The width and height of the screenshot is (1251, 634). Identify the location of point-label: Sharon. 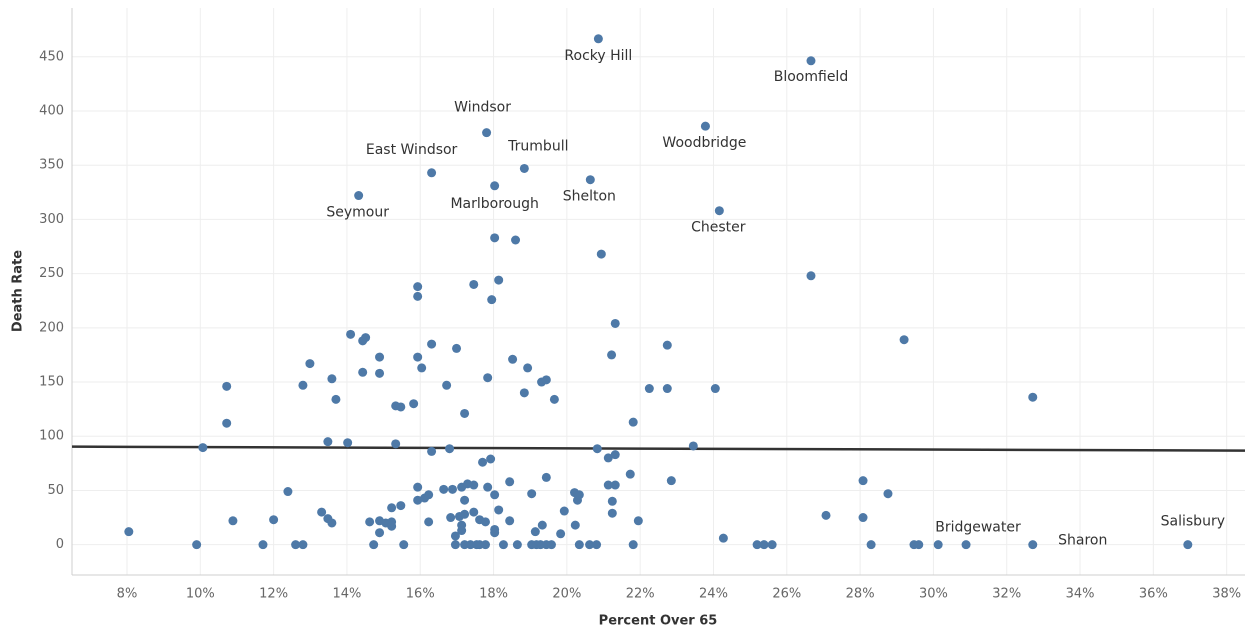
(1082, 541).